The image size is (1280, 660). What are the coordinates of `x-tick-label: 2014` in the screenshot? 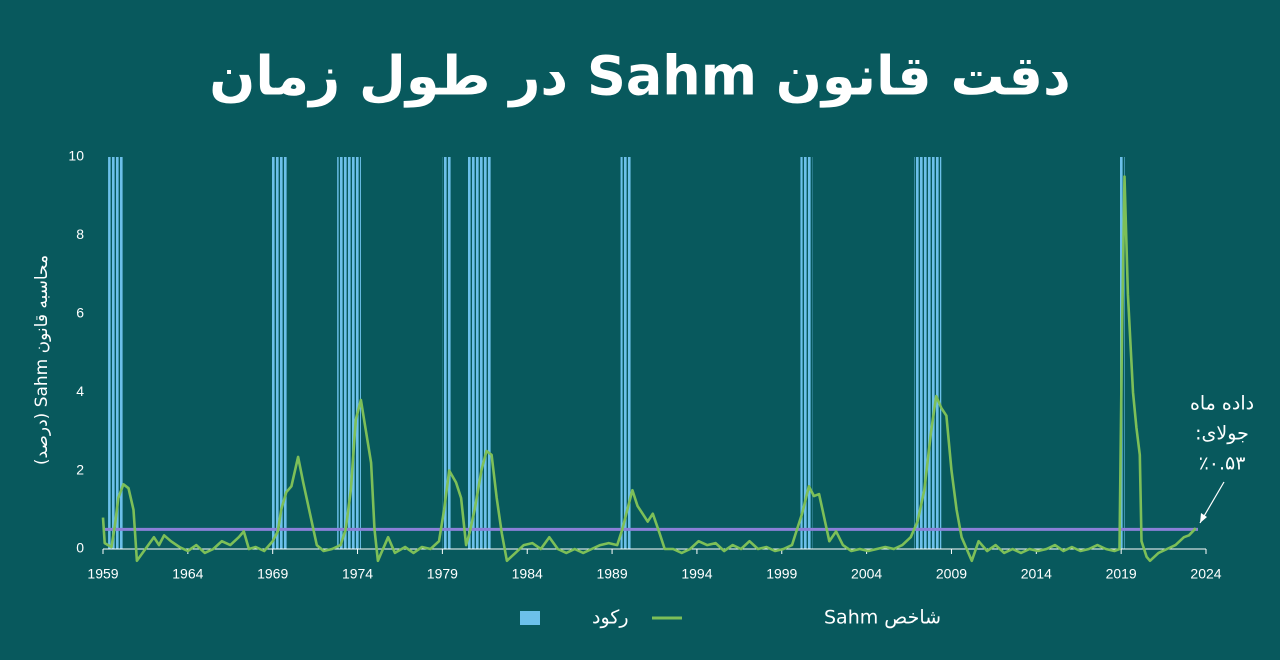 It's located at (1036, 574).